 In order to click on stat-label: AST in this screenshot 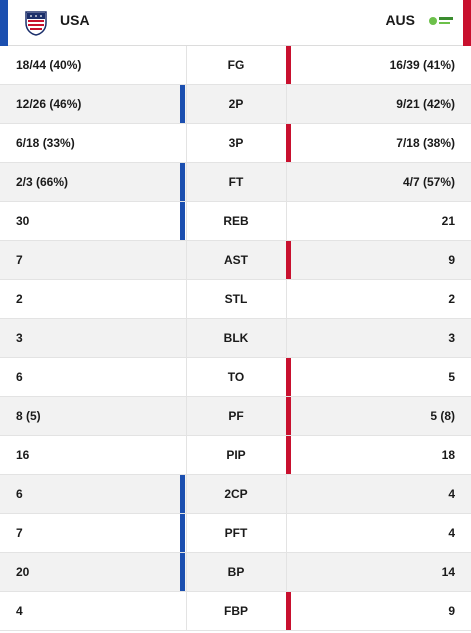, I will do `click(236, 260)`.